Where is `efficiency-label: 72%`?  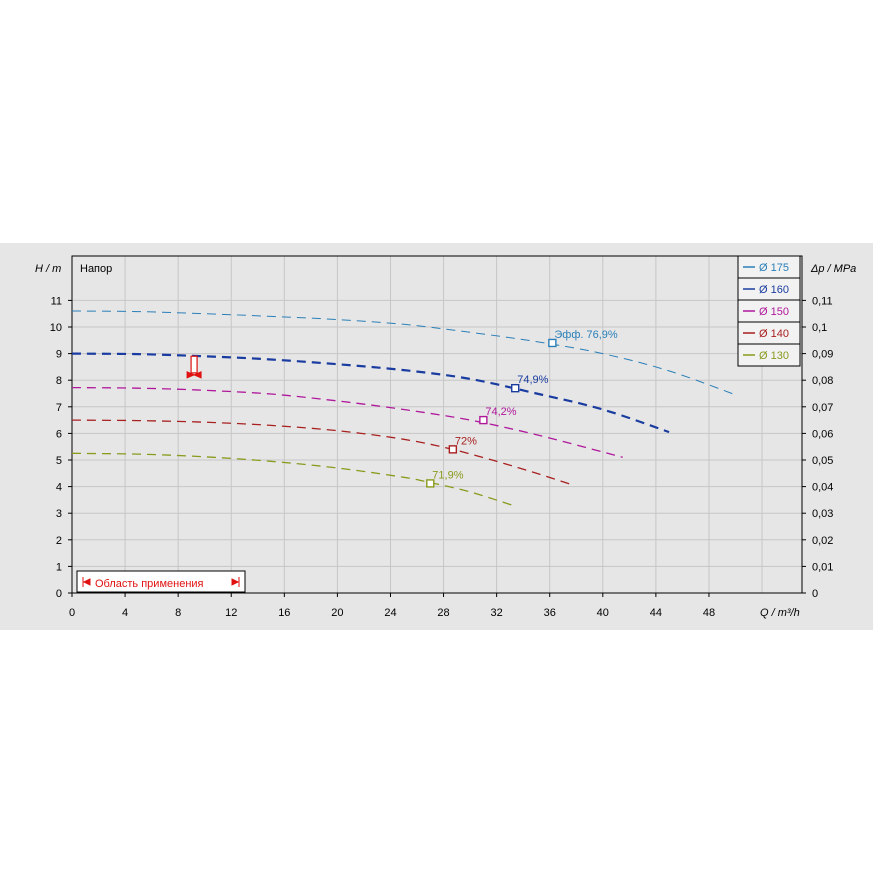
efficiency-label: 72% is located at coordinates (466, 441).